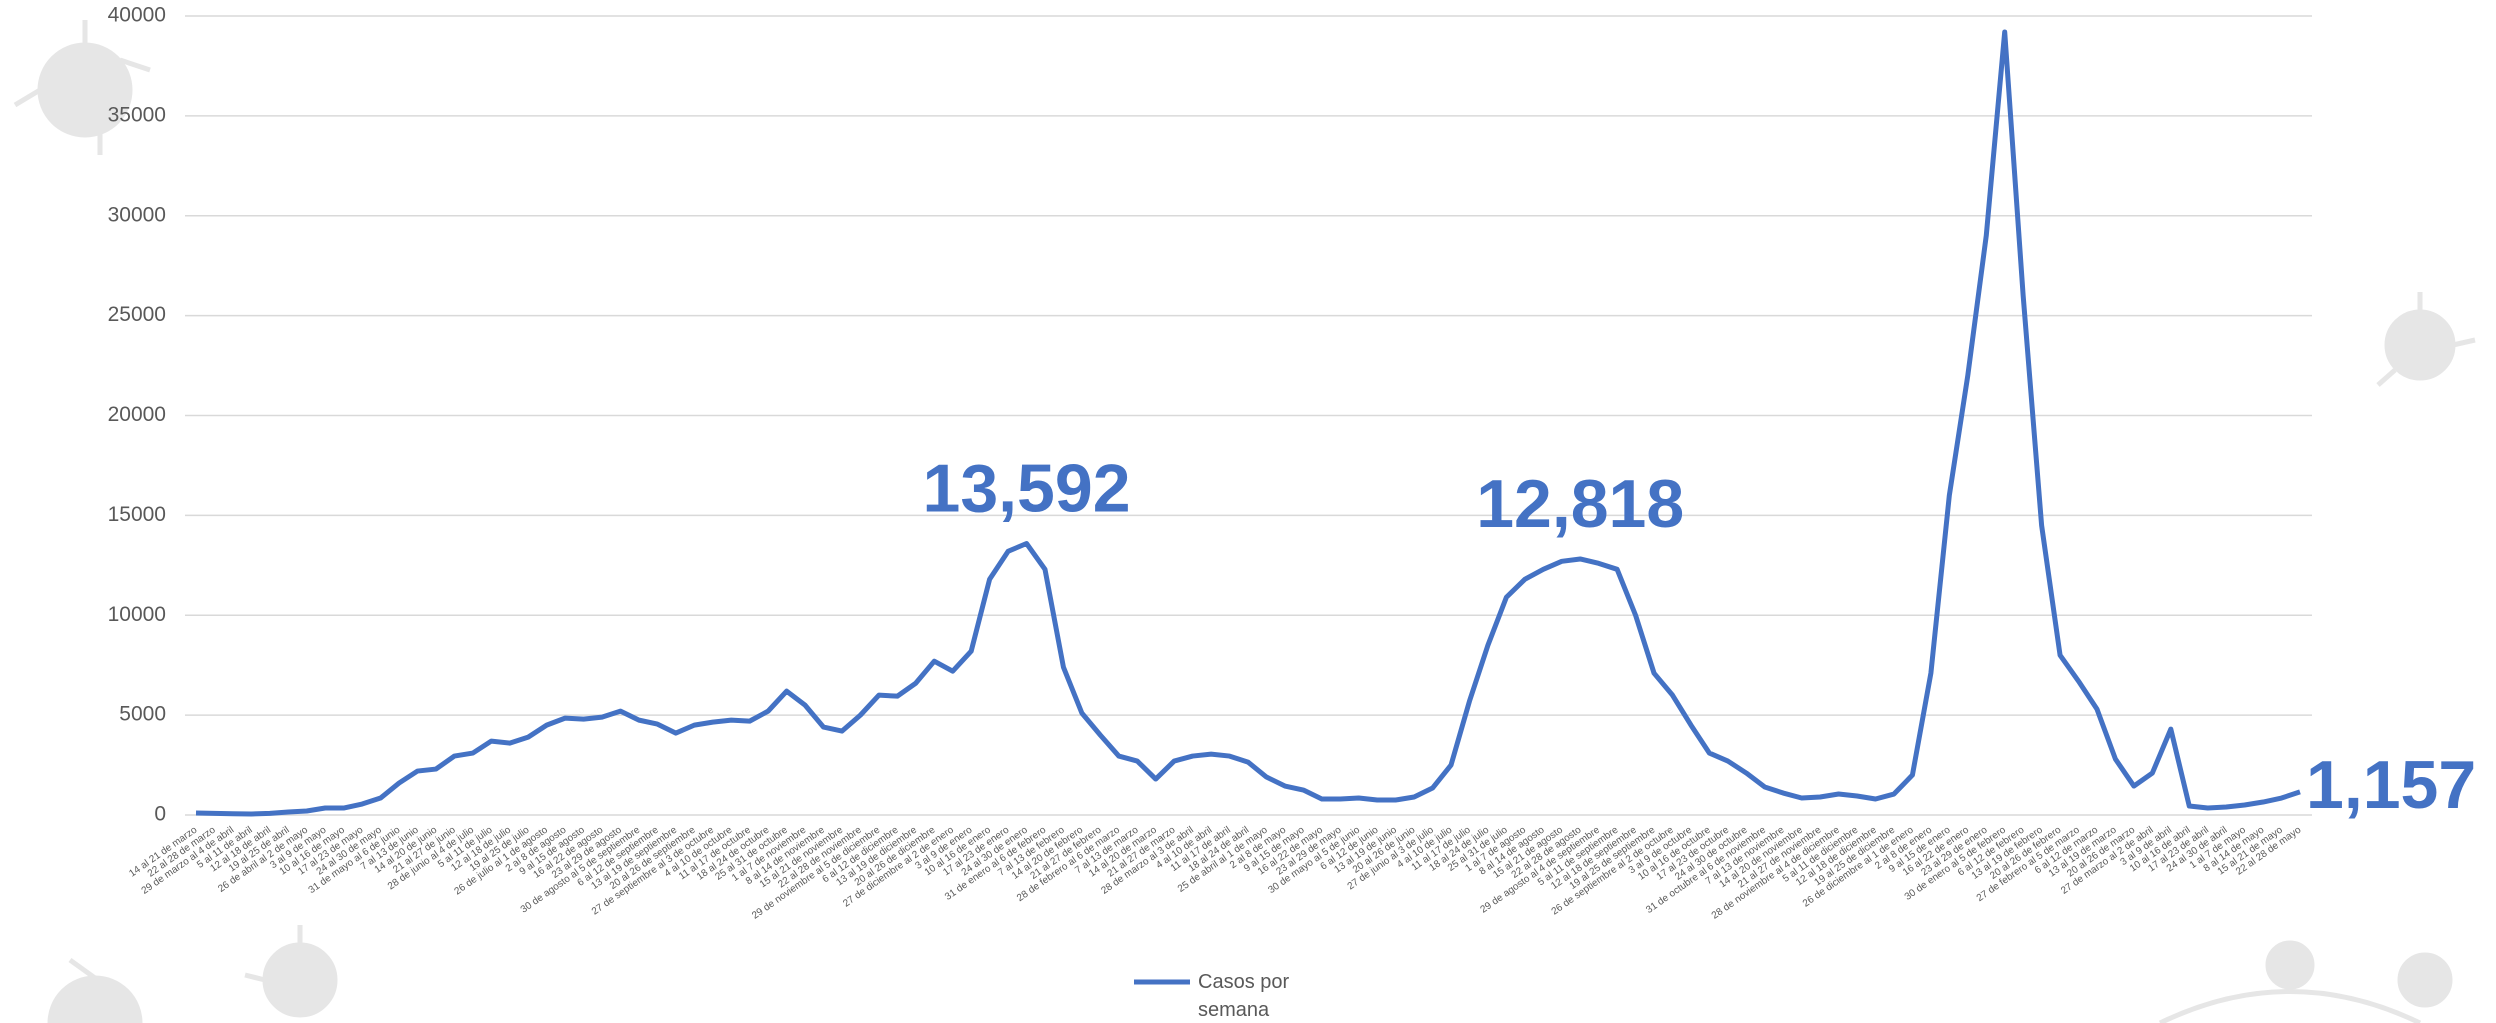 The width and height of the screenshot is (2496, 1023). I want to click on legend-swatch, so click(1162, 982).